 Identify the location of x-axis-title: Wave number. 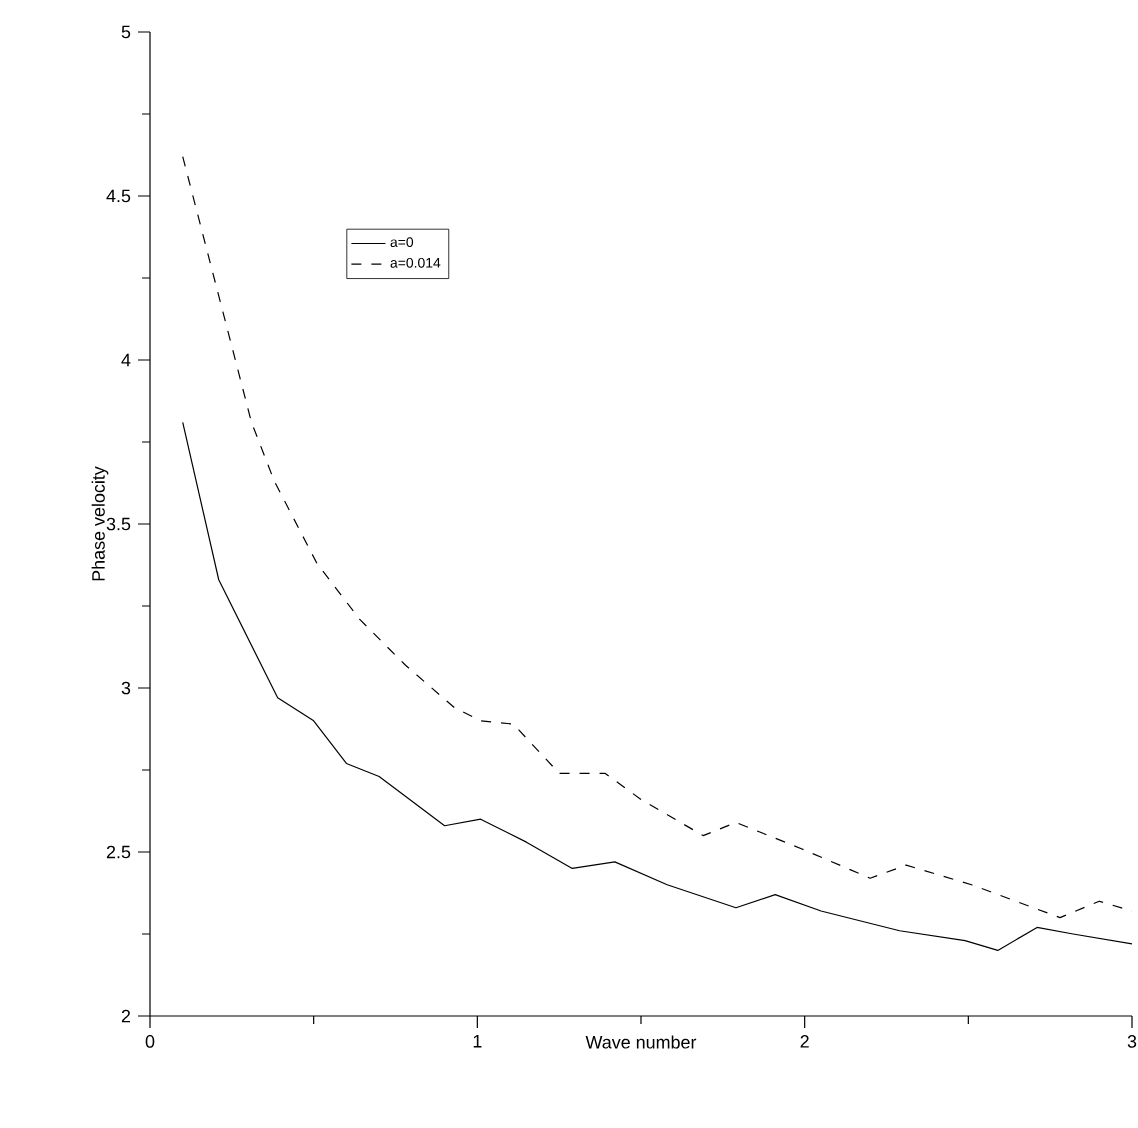
(641, 1042).